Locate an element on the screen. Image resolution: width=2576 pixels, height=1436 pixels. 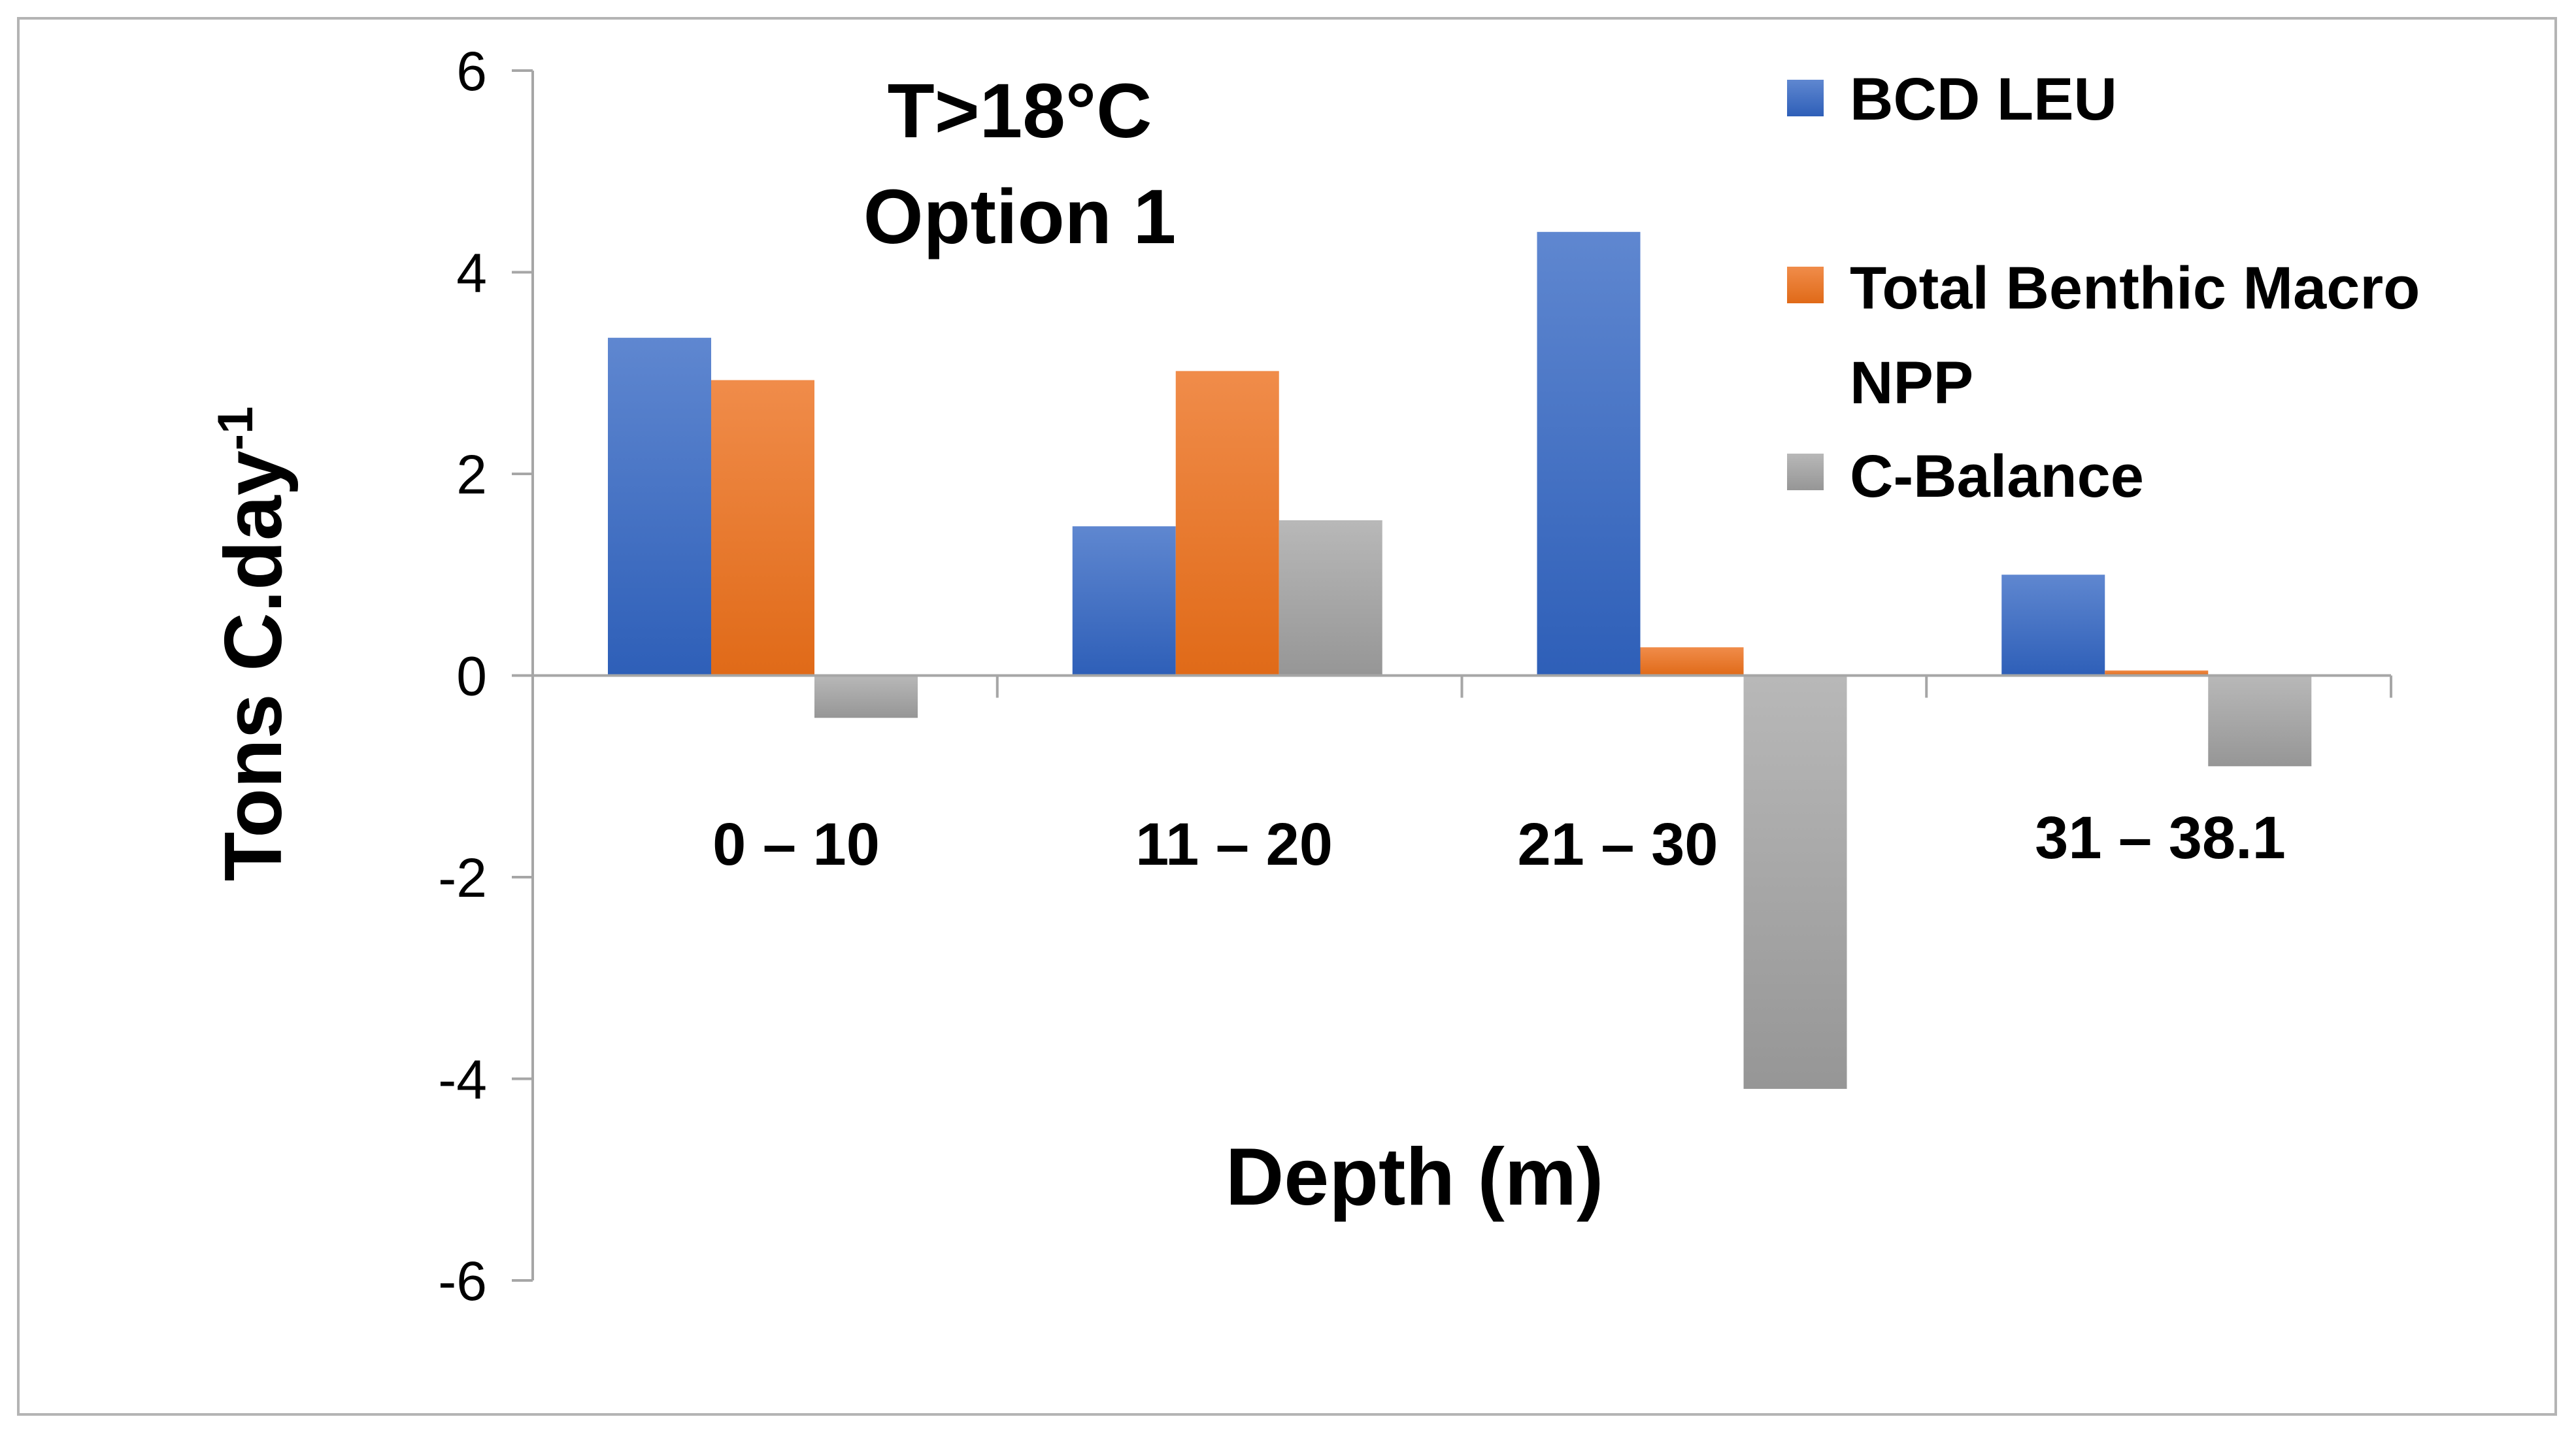
category-label-31-38-1: 31 – 38.1 is located at coordinates (2161, 838).